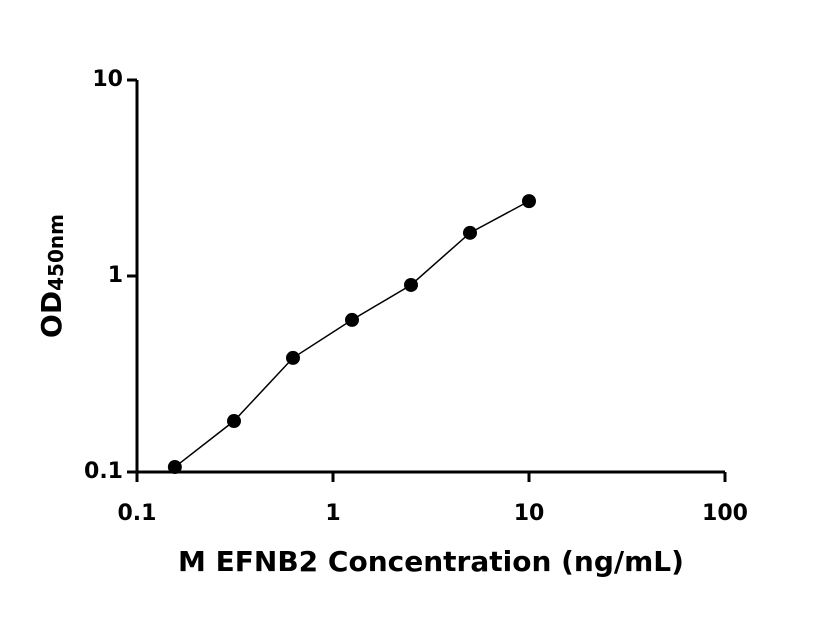 Image resolution: width=816 pixels, height=640 pixels. Describe the element at coordinates (529, 513) in the screenshot. I see `x-tick-label: 10` at that location.